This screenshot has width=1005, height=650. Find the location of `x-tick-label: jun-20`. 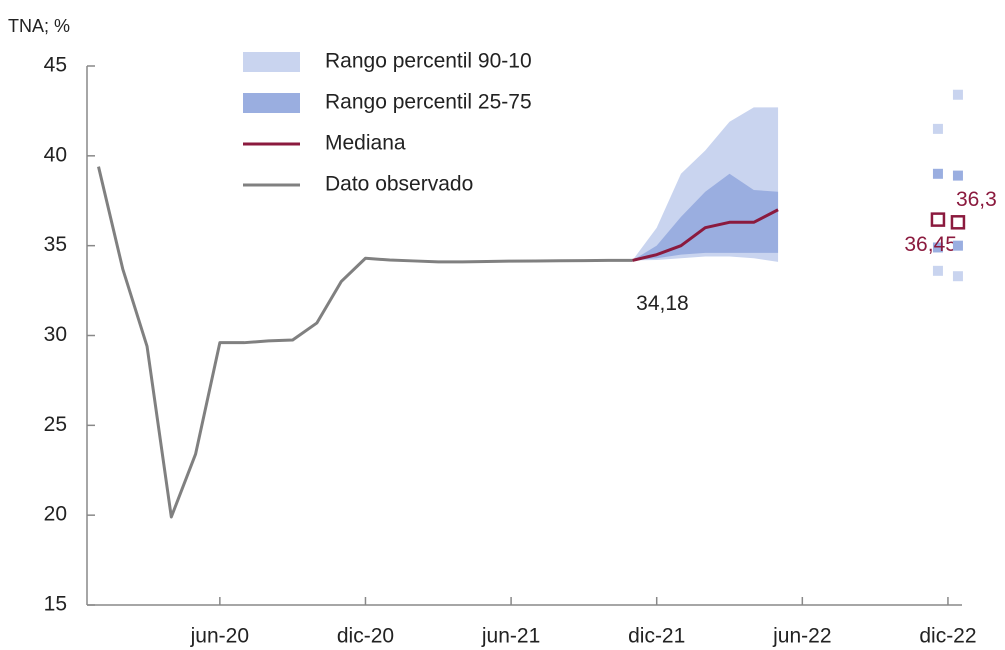

x-tick-label: jun-20 is located at coordinates (219, 636).